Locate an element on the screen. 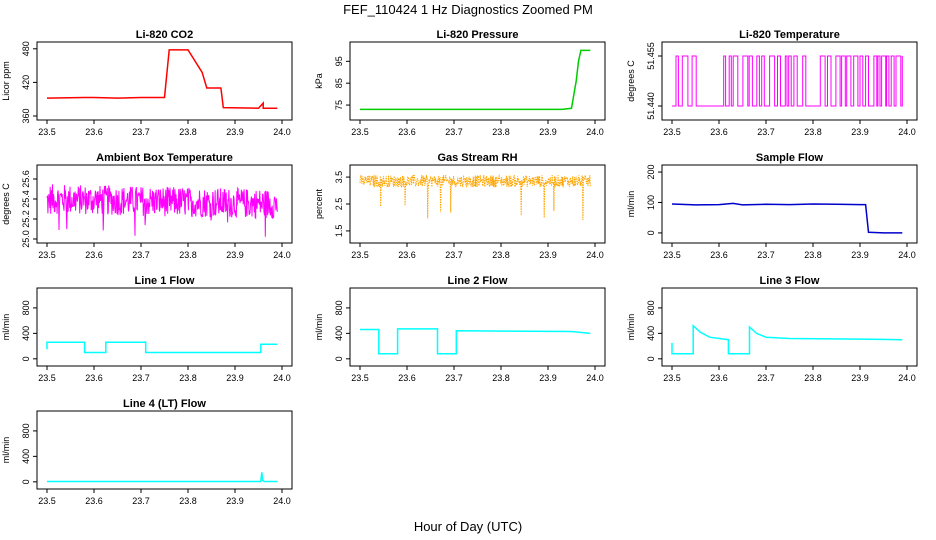  y-axis-label: degrees C is located at coordinates (631, 81).